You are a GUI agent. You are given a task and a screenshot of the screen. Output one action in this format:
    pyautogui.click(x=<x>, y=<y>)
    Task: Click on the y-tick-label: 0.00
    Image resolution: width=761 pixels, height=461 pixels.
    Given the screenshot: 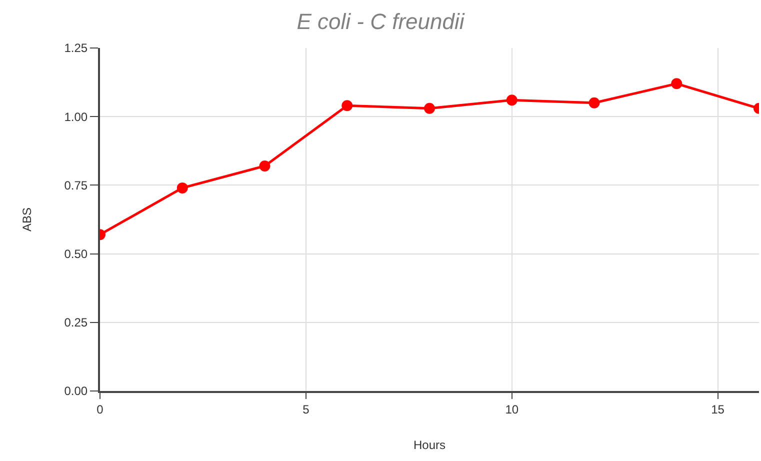 What is the action you would take?
    pyautogui.click(x=76, y=391)
    